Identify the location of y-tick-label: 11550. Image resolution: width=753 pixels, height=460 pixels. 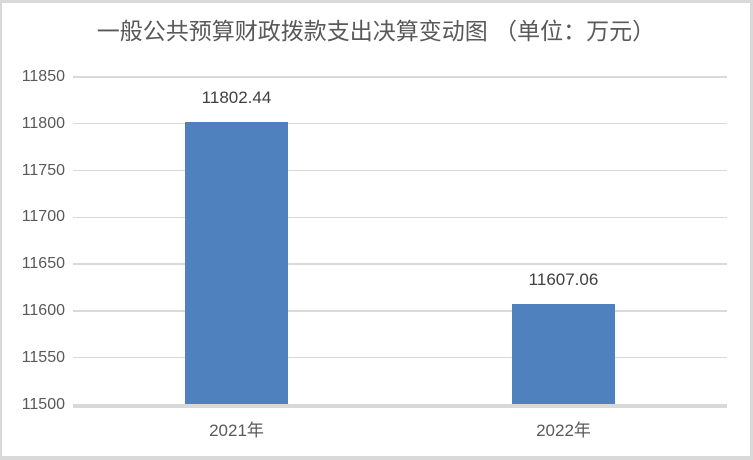
(43, 357).